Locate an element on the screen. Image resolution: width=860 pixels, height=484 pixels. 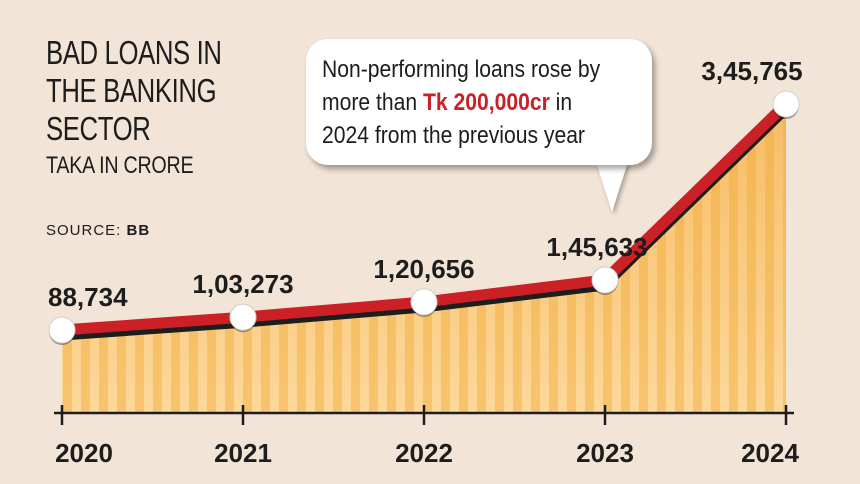
data-point-2023 is located at coordinates (605, 280).